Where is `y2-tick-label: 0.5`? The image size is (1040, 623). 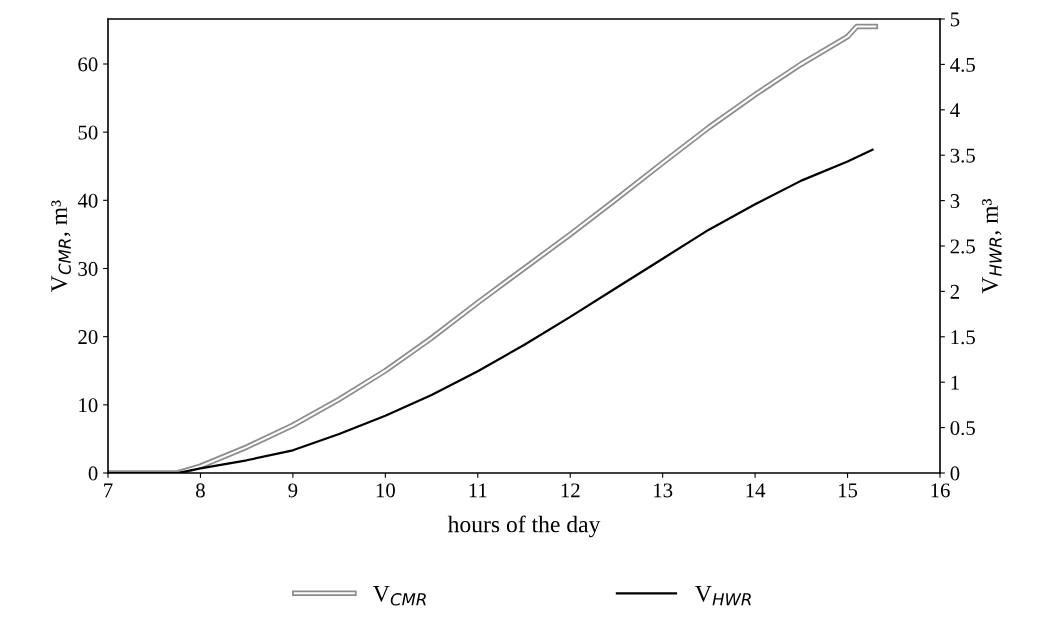 y2-tick-label: 0.5 is located at coordinates (962, 428).